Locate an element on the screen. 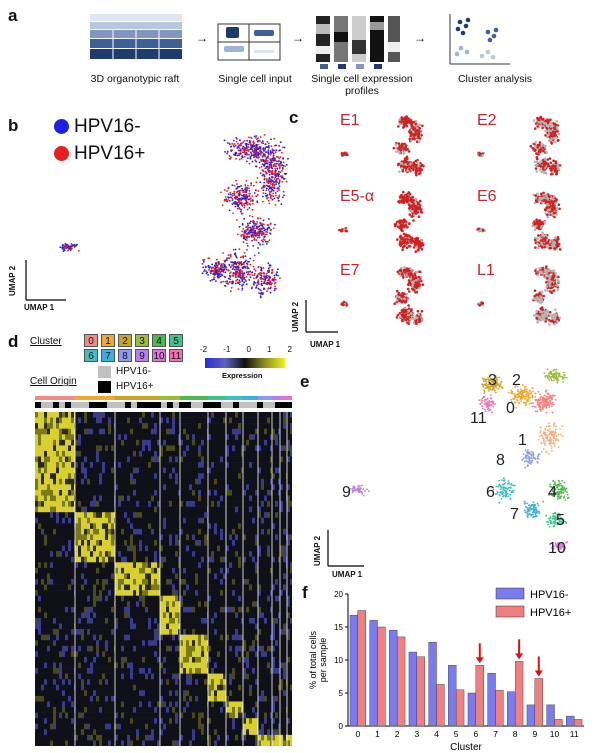  cluster-key-cell: 3 is located at coordinates (142, 340).